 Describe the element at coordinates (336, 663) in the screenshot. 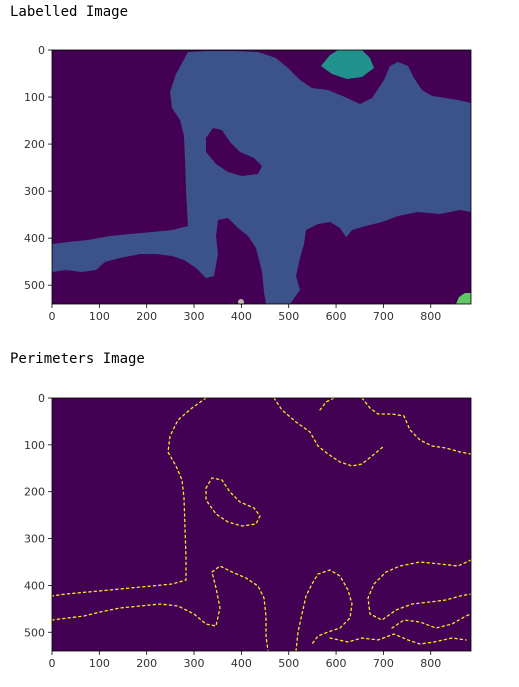

I see `perimeters-x-tick-label: 600` at that location.